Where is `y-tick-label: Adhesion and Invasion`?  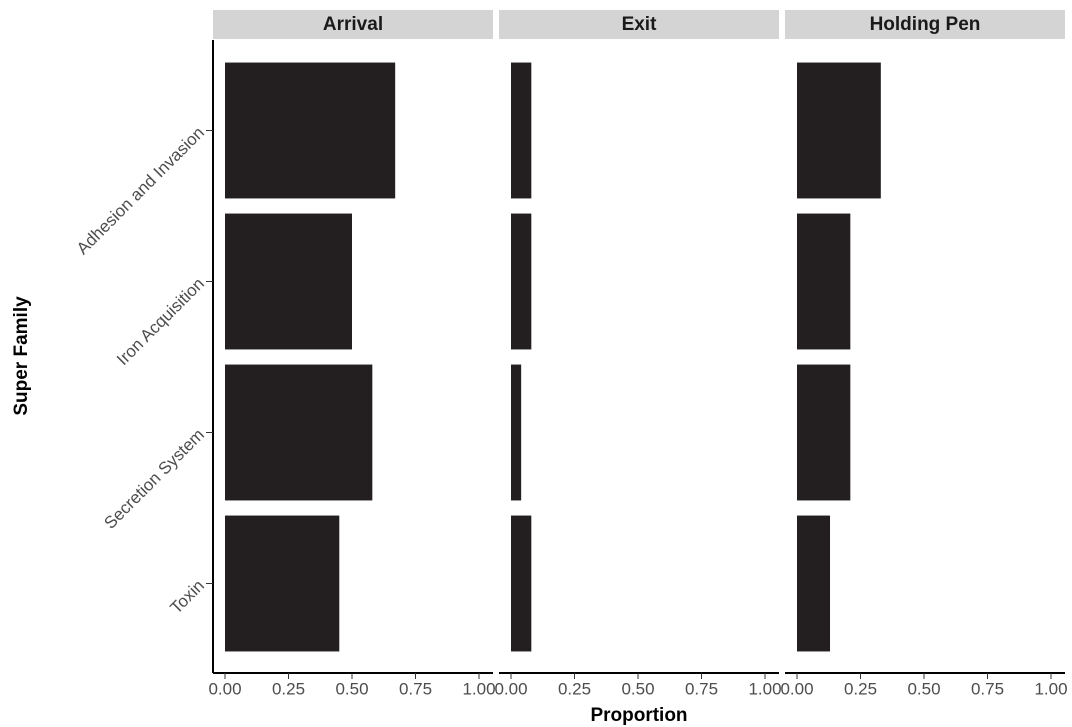
y-tick-label: Adhesion and Invasion is located at coordinates (140, 190).